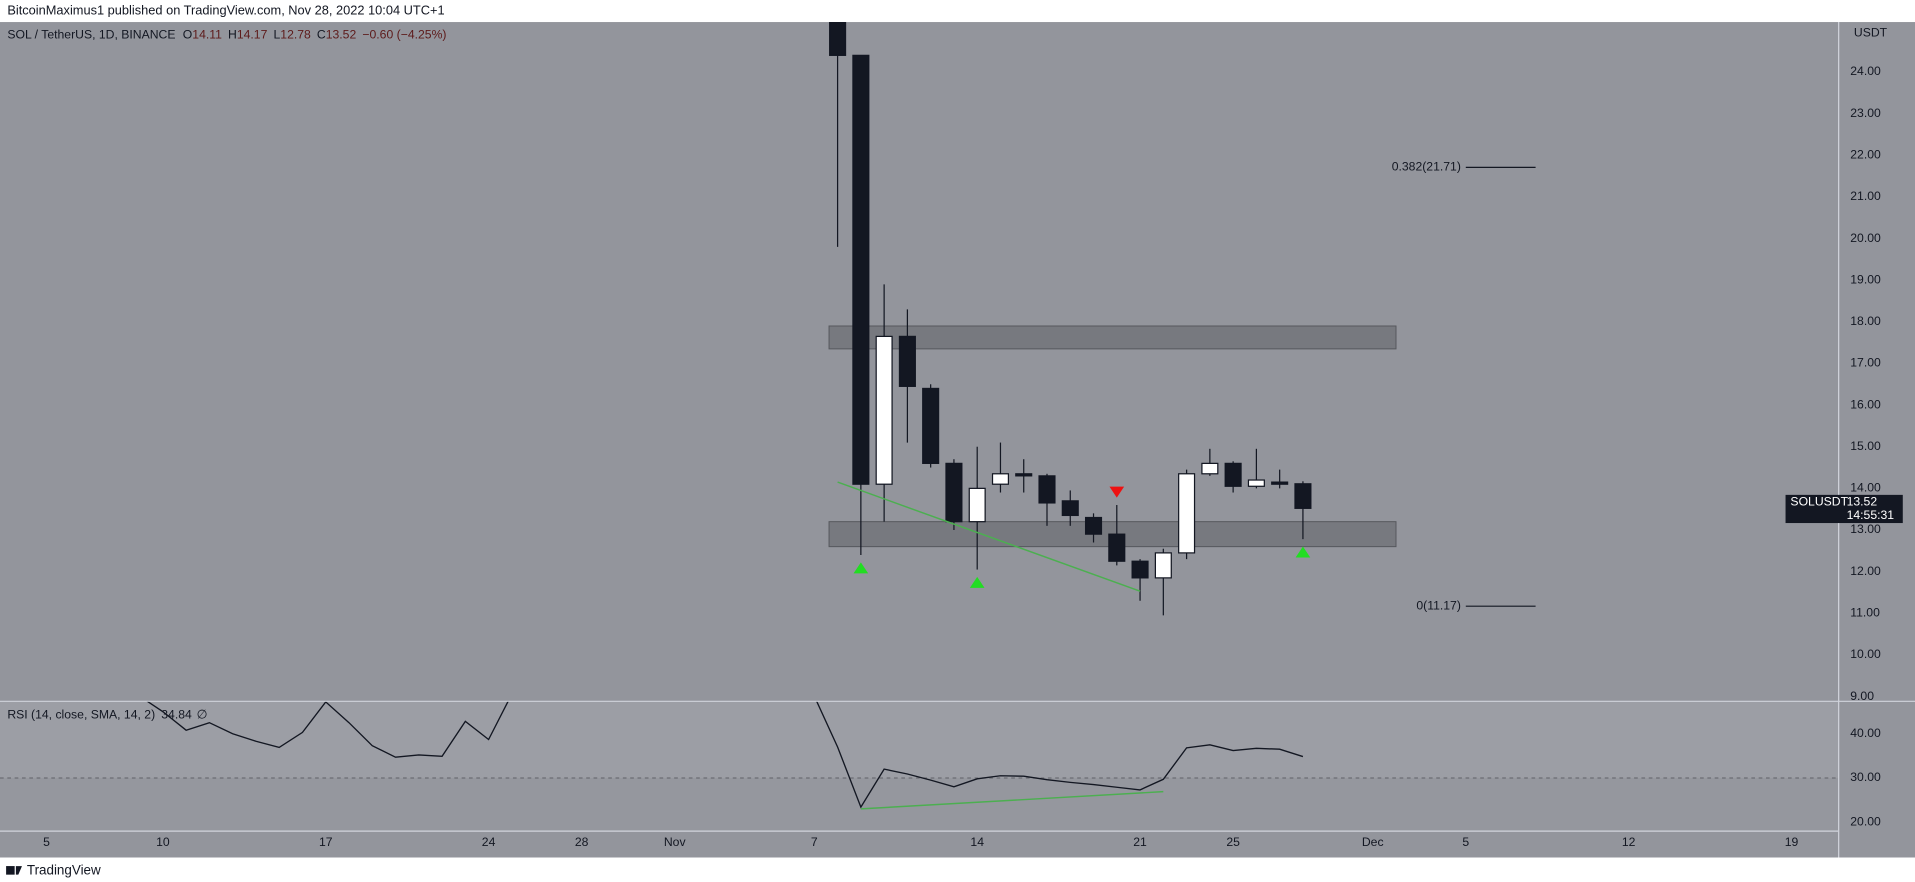 This screenshot has width=1915, height=882. I want to click on rsi-plot, so click(919, 766).